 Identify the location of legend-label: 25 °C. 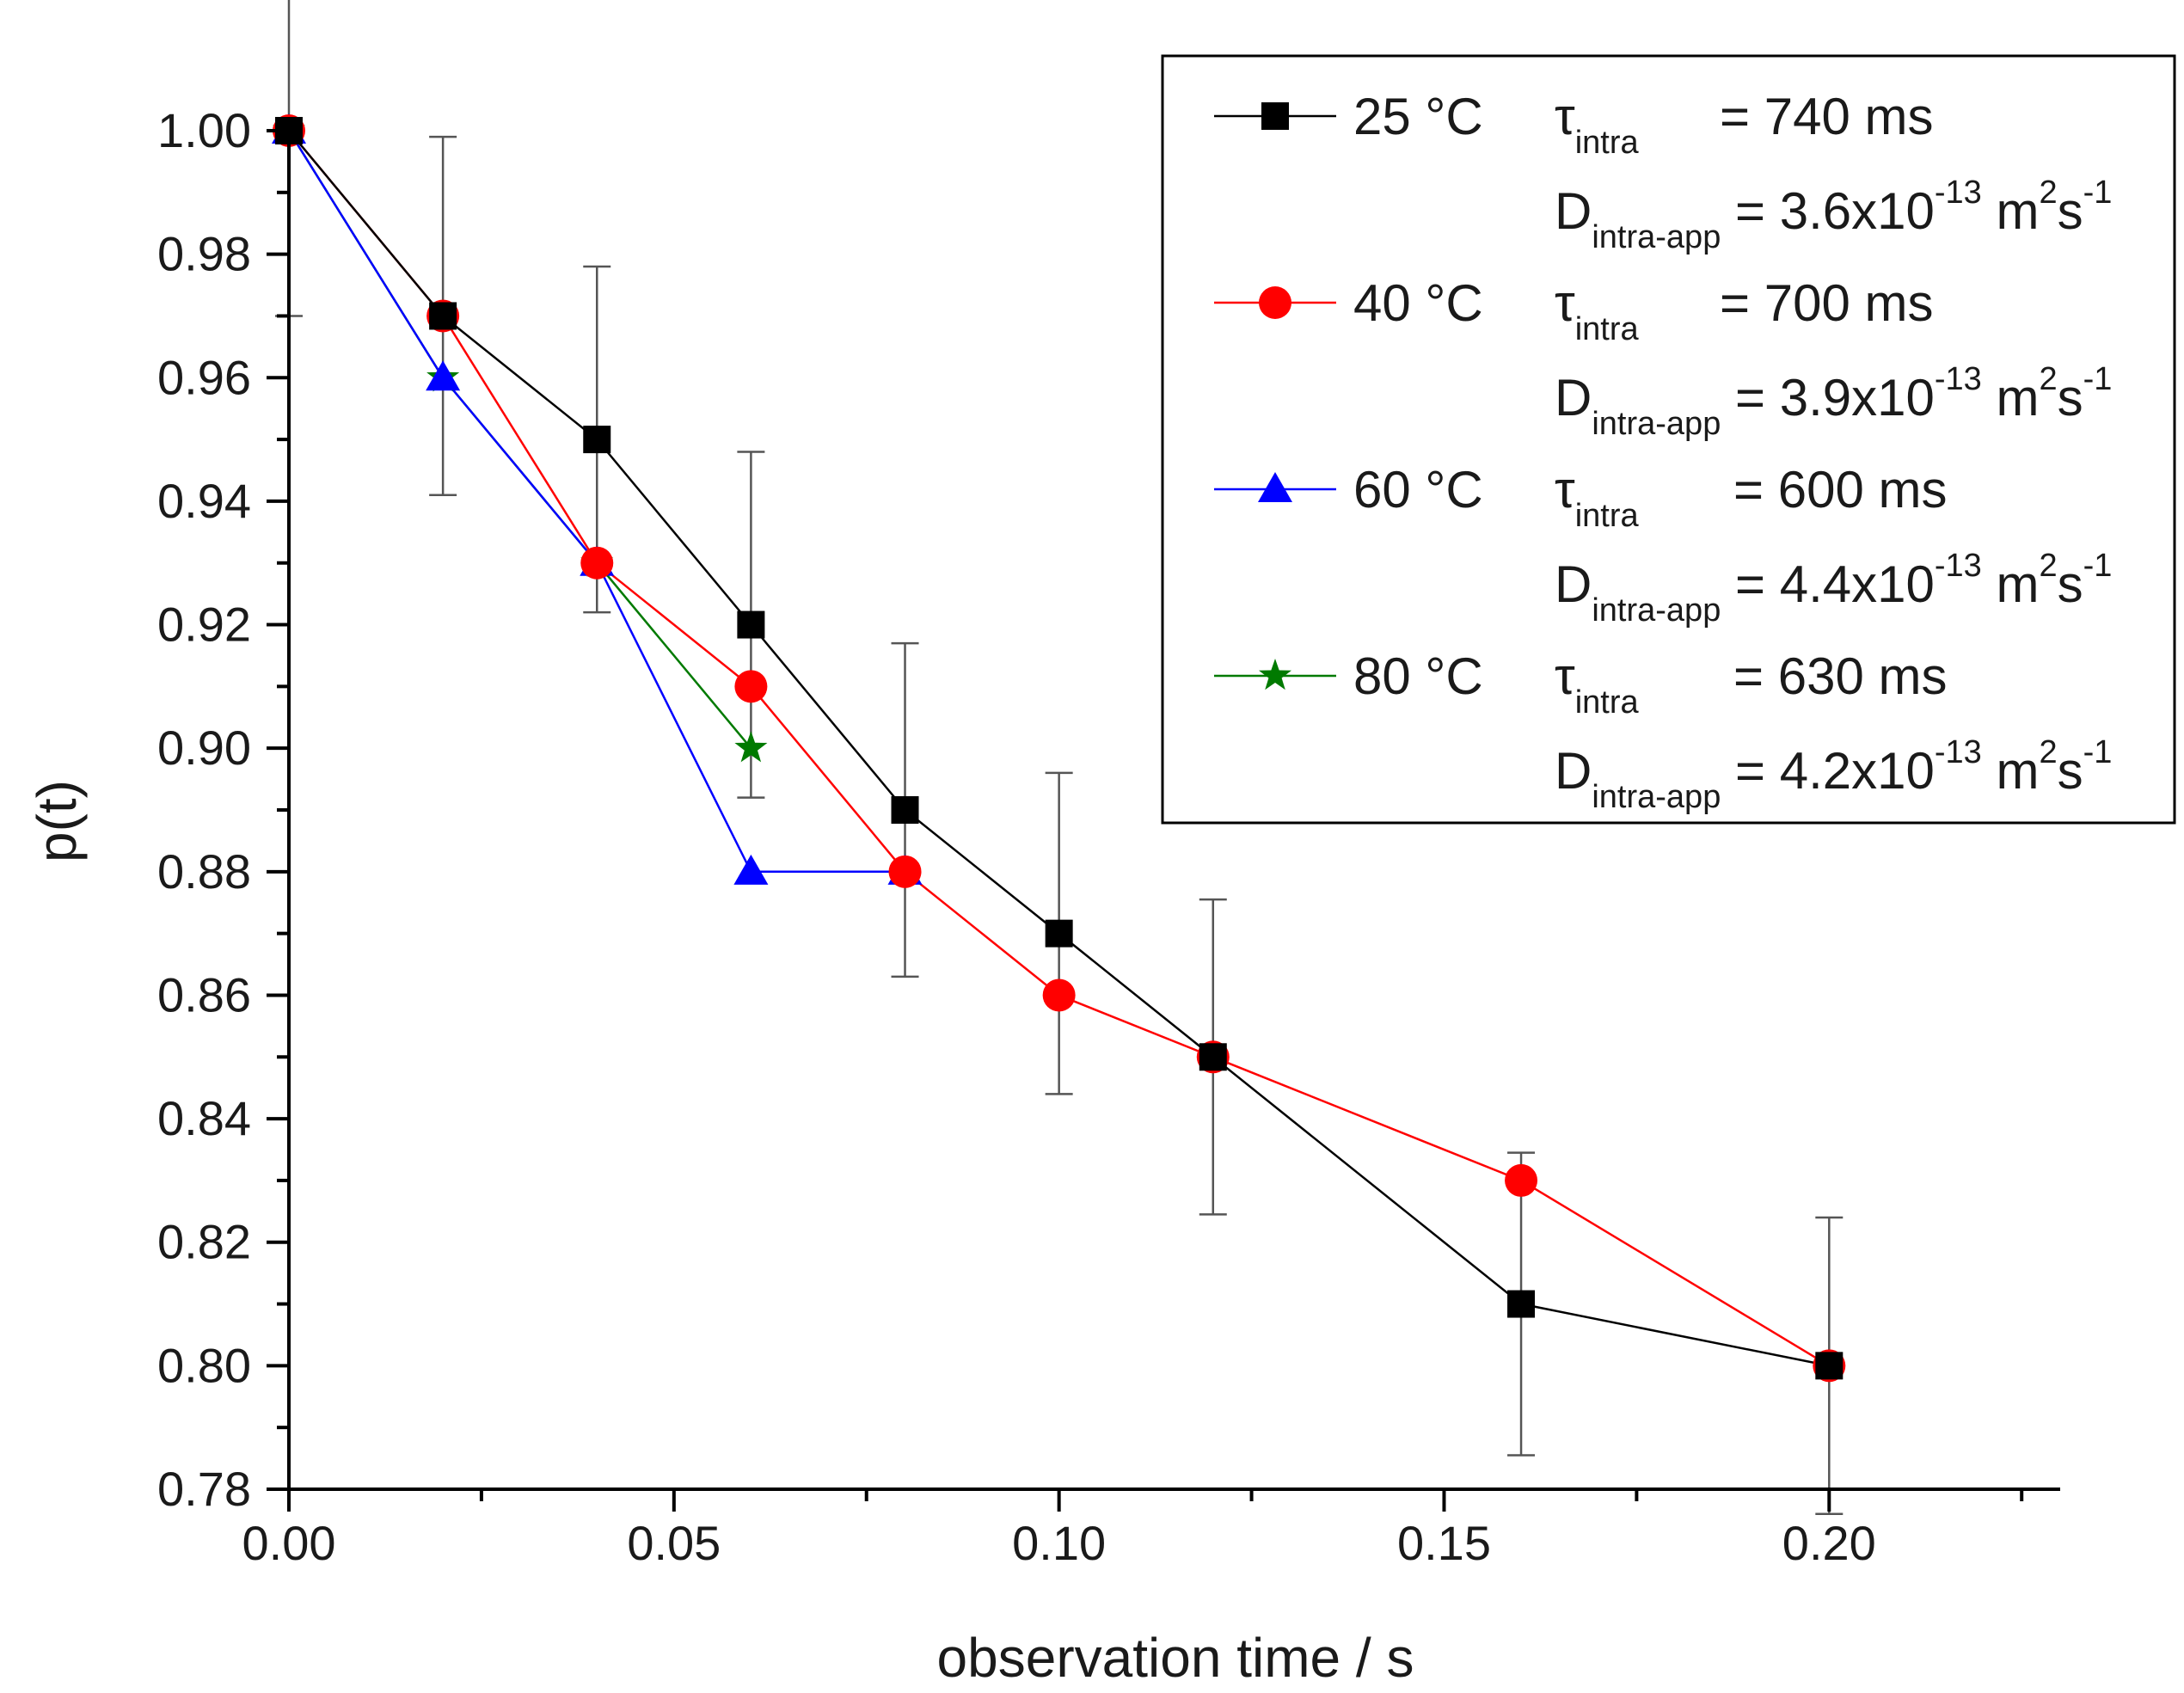
(1418, 116).